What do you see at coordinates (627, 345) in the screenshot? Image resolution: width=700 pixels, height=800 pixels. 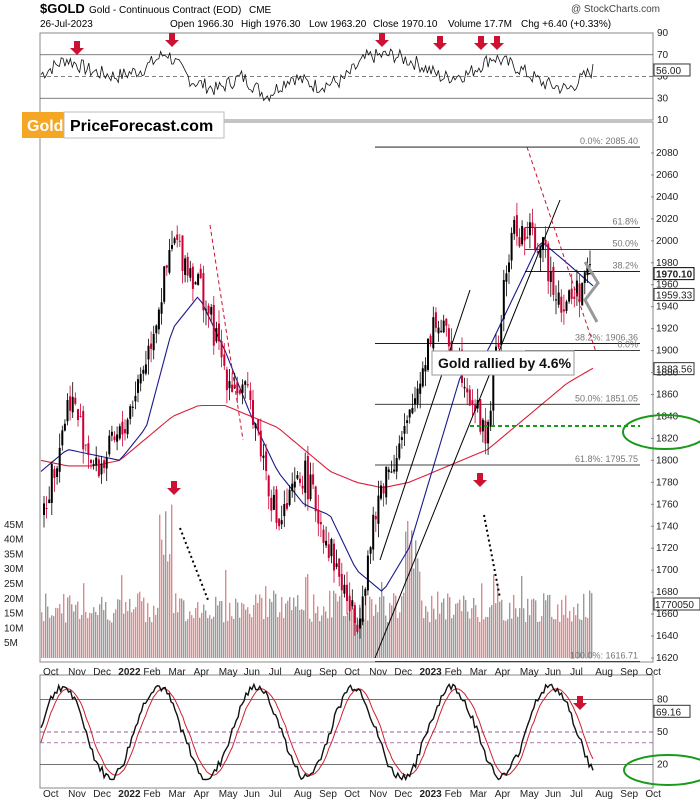 I see `fib-label: 0.0%` at bounding box center [627, 345].